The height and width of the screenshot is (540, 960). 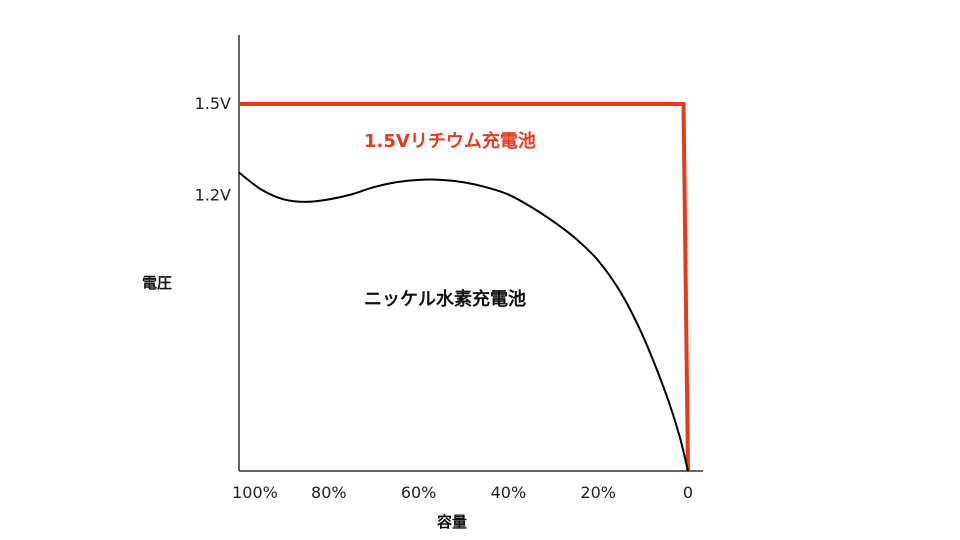 What do you see at coordinates (688, 492) in the screenshot?
I see `x-tick-label: 0` at bounding box center [688, 492].